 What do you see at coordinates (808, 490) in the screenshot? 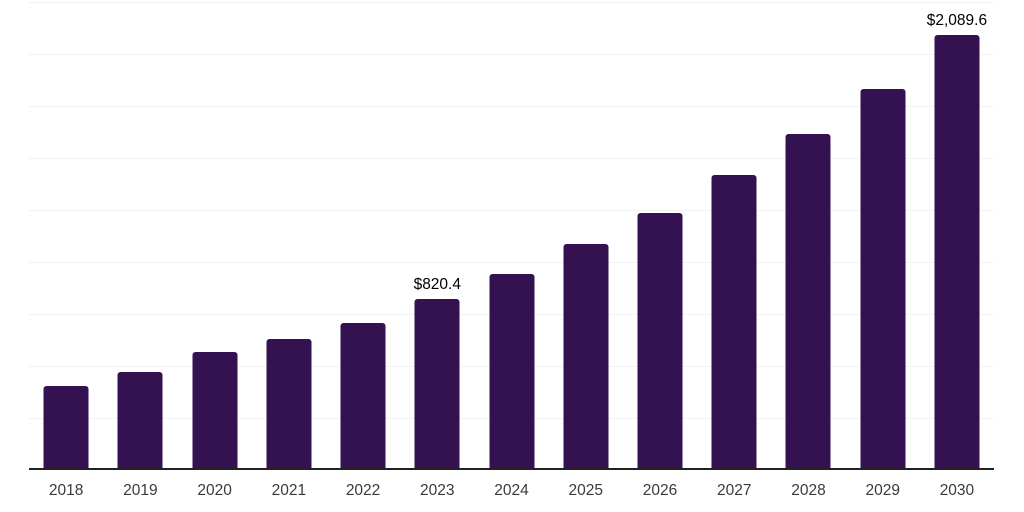
I see `x-tick-2028: 2028` at bounding box center [808, 490].